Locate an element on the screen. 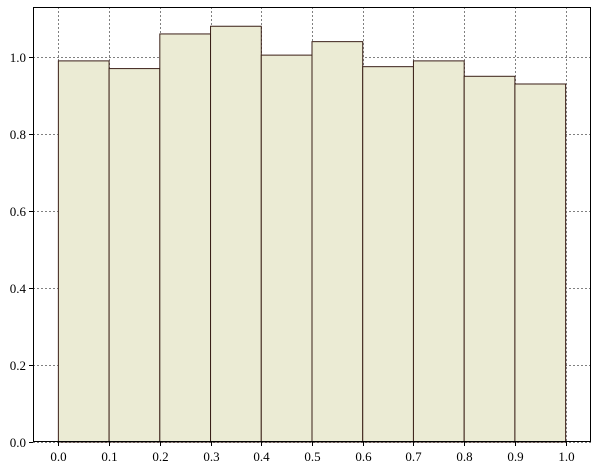  x-tick-label: 0.8 is located at coordinates (464, 456).